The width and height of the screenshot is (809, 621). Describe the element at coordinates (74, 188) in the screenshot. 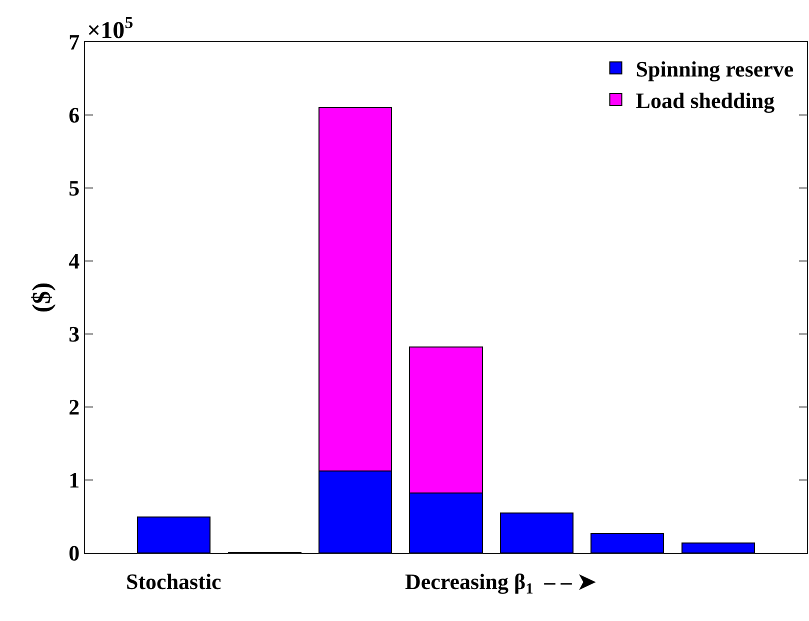

I see `y-tick-label: 5` at that location.